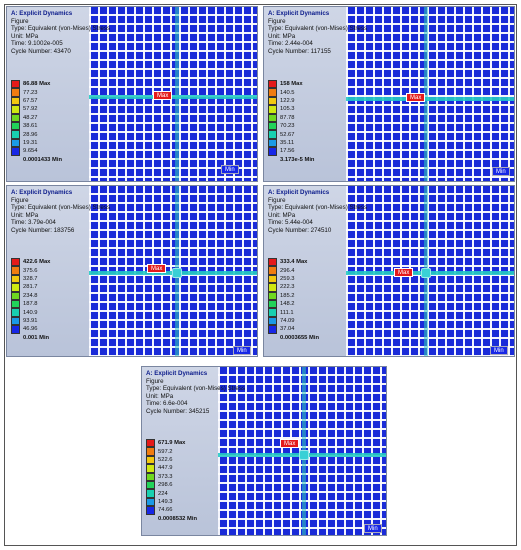 The height and width of the screenshot is (550, 521). Describe the element at coordinates (165, 476) in the screenshot. I see `legend-label: 373.3` at that location.